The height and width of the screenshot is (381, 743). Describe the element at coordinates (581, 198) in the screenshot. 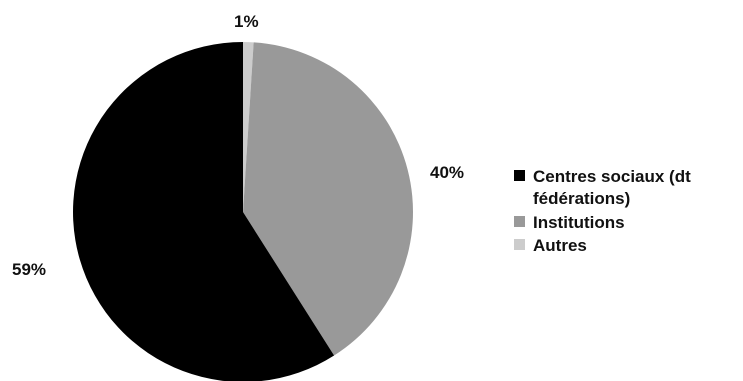

I see `legend-label-centres-sociaux-line2: fédérations)` at that location.